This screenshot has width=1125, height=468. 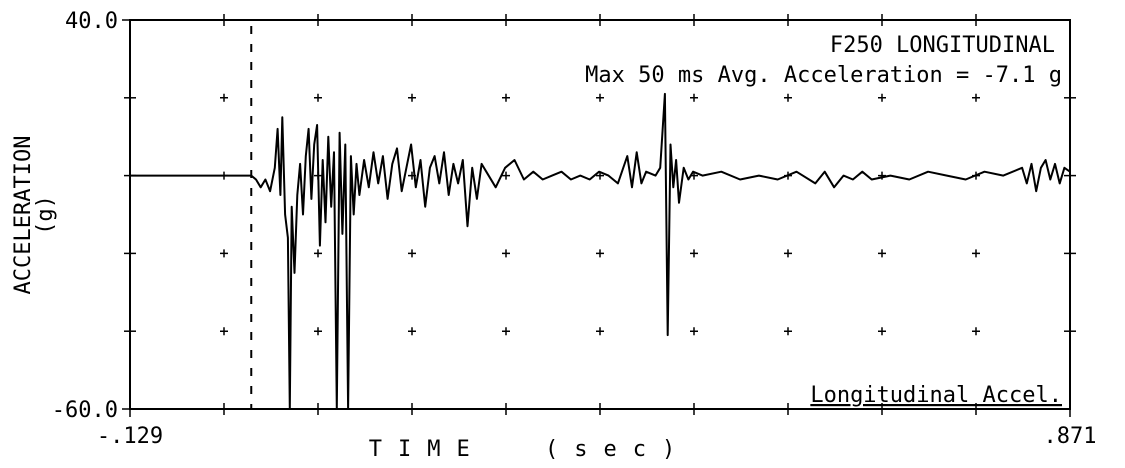 What do you see at coordinates (23, 215) in the screenshot?
I see `y-axis-label: ACCELERATION` at bounding box center [23, 215].